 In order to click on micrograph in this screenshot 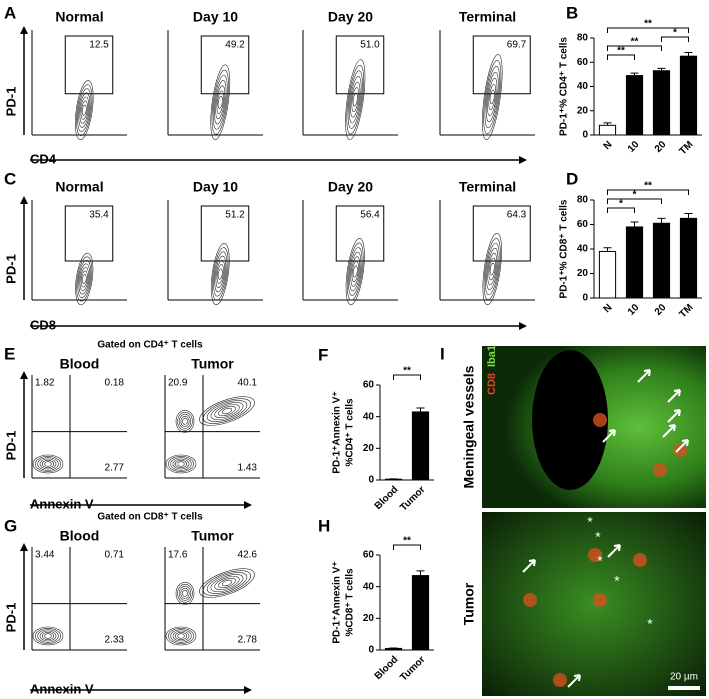, I will do `click(594, 604)`.